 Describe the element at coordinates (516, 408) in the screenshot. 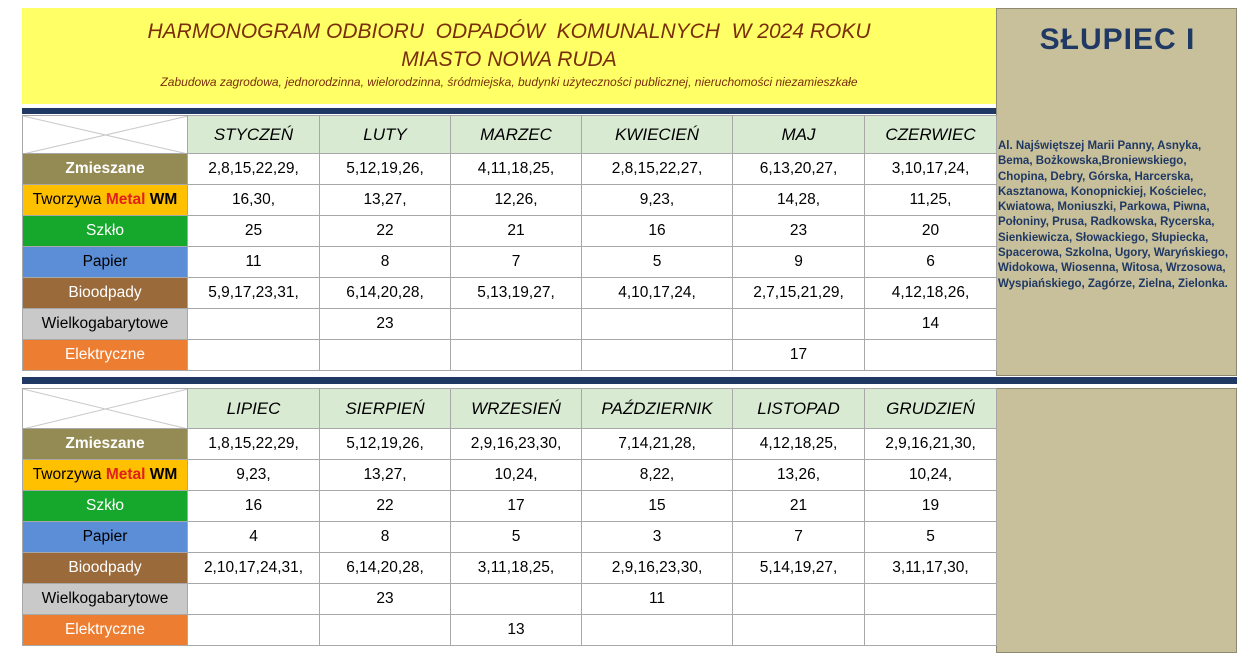

I see `month-header: WRZESIEŃ` at that location.